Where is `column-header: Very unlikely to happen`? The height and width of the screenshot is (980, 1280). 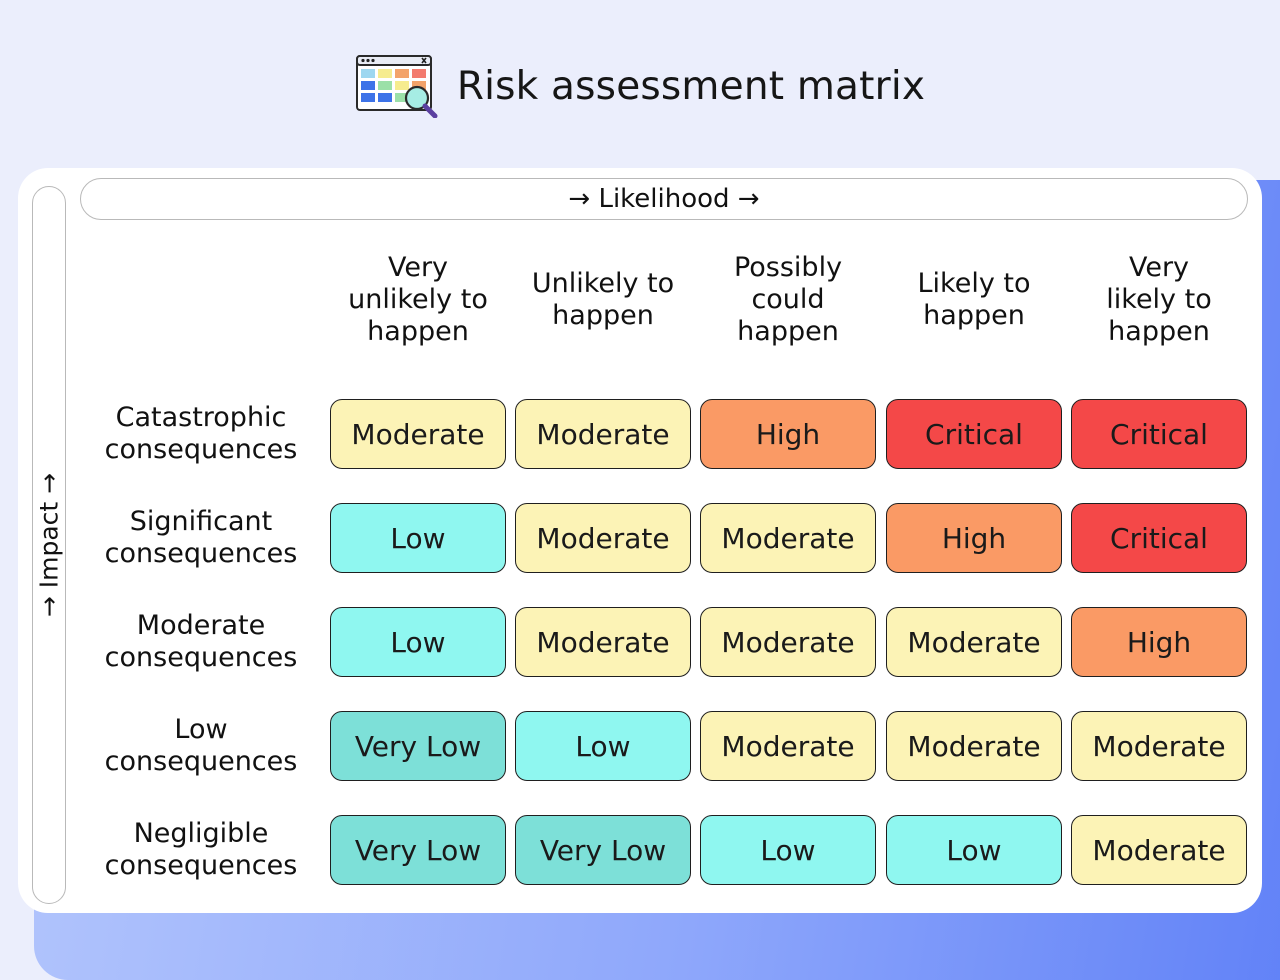 column-header: Very unlikely to happen is located at coordinates (418, 299).